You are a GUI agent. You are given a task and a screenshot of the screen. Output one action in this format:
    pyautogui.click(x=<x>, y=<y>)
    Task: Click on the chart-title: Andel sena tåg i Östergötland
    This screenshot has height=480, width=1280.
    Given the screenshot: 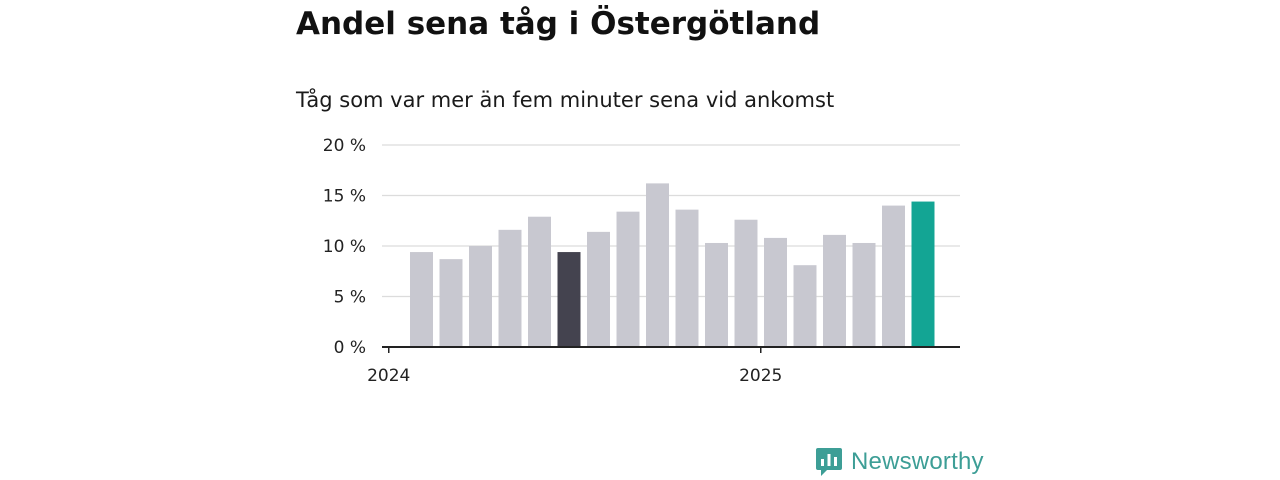 What is the action you would take?
    pyautogui.click(x=558, y=24)
    